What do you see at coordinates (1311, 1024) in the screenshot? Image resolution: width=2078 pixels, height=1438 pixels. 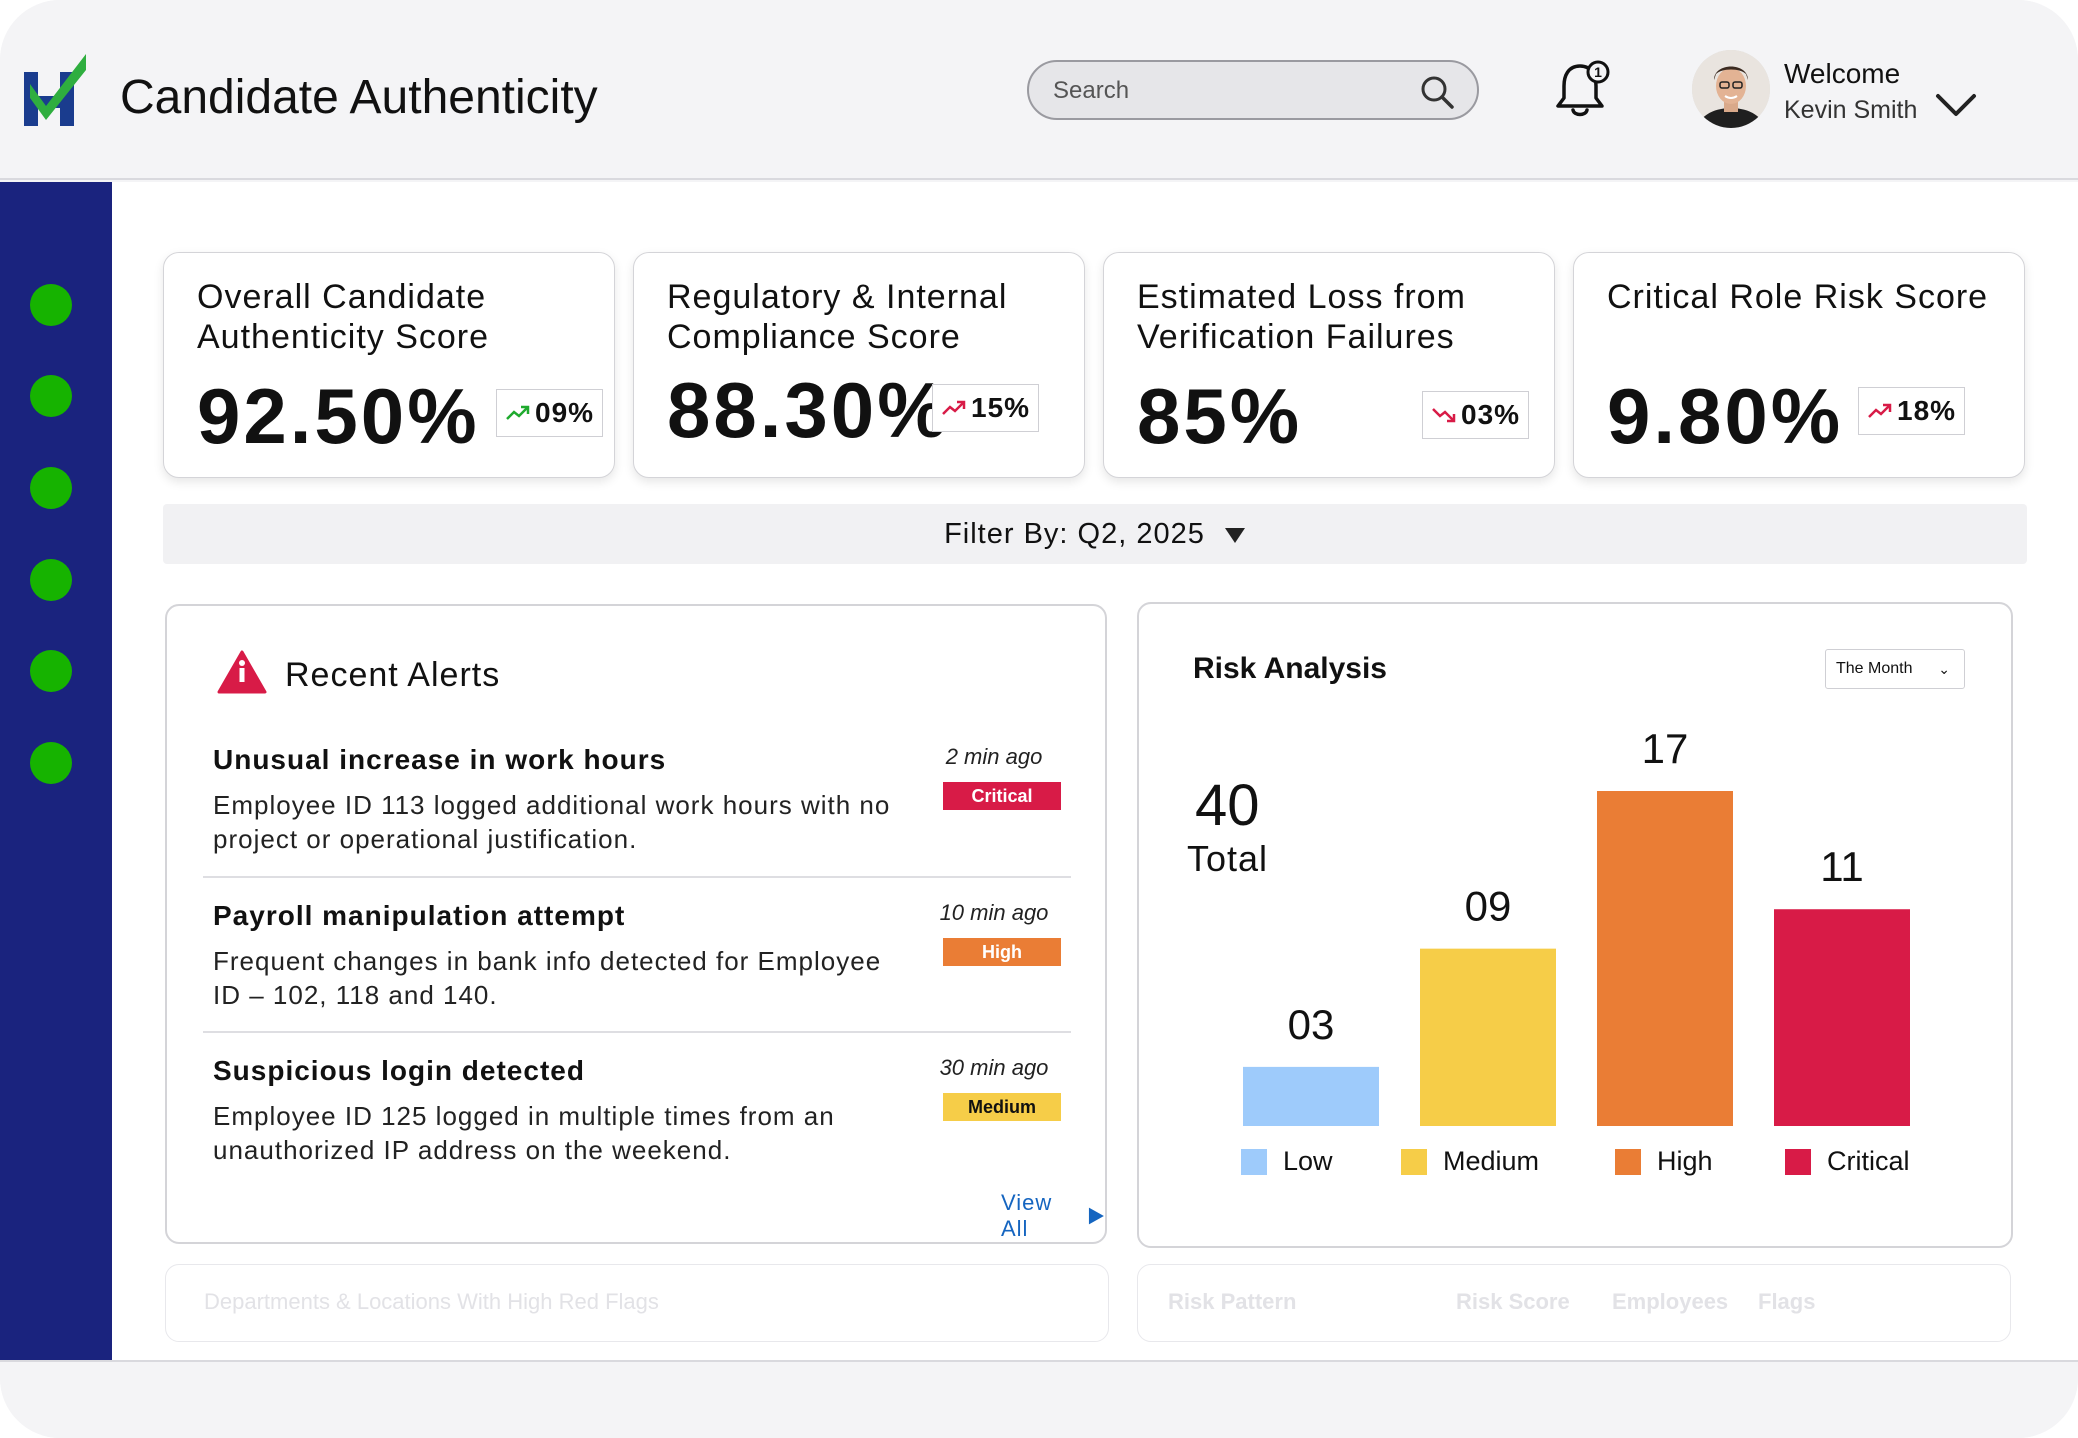 I see `bar-value-label: 03` at bounding box center [1311, 1024].